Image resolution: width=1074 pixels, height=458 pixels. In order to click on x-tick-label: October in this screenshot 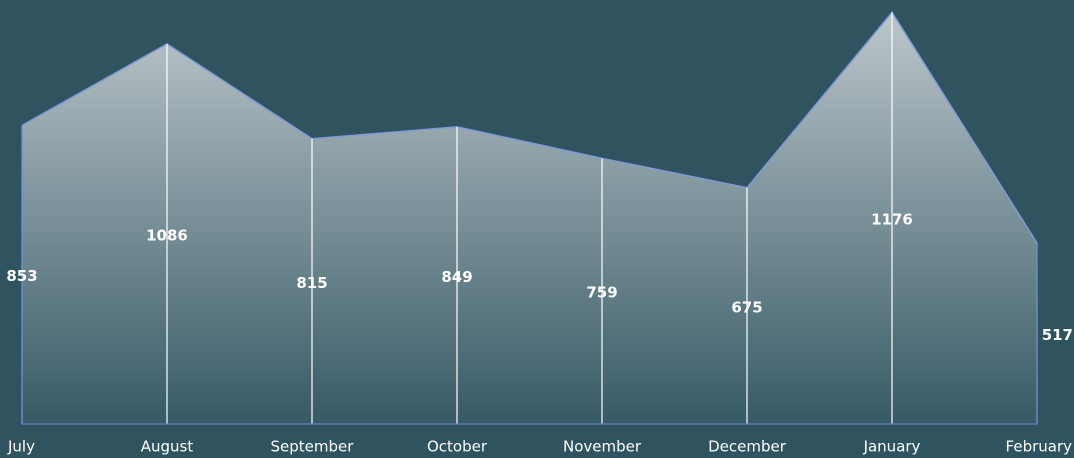, I will do `click(457, 447)`.